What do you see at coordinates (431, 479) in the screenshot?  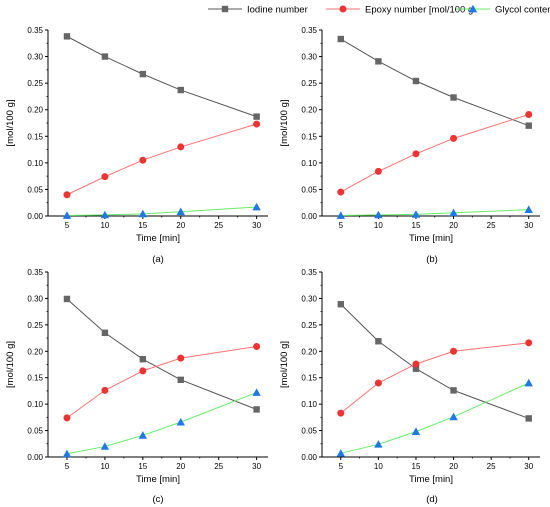 I see `x-axis-title: Time [min]` at bounding box center [431, 479].